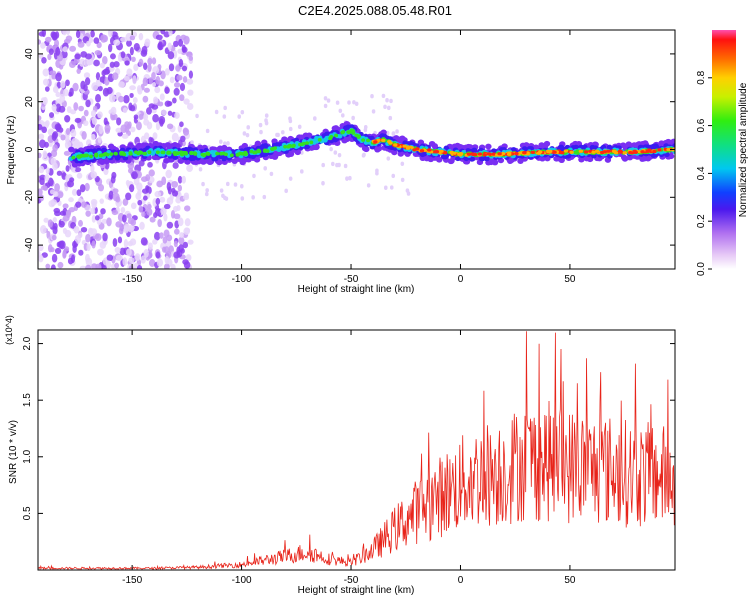  I want to click on colorbar-tick-label: 0.0, so click(701, 269).